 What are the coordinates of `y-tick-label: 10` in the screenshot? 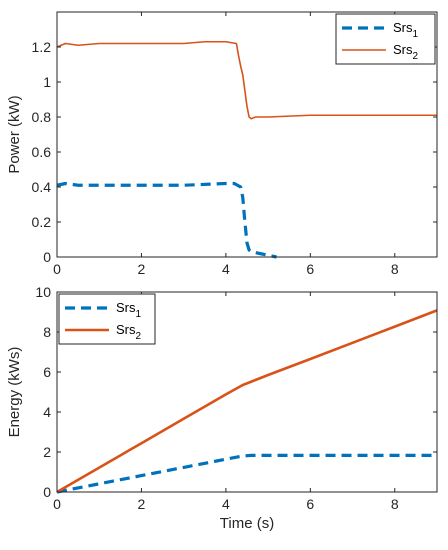 It's located at (43, 292).